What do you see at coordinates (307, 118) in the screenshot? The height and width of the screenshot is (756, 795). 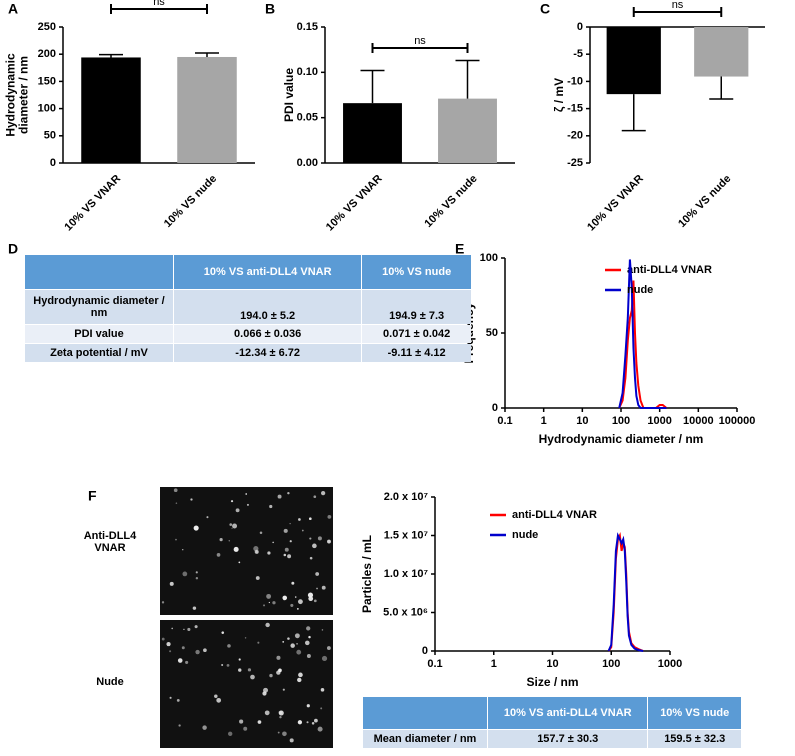 I see `y-tick-label: 0.05` at bounding box center [307, 118].